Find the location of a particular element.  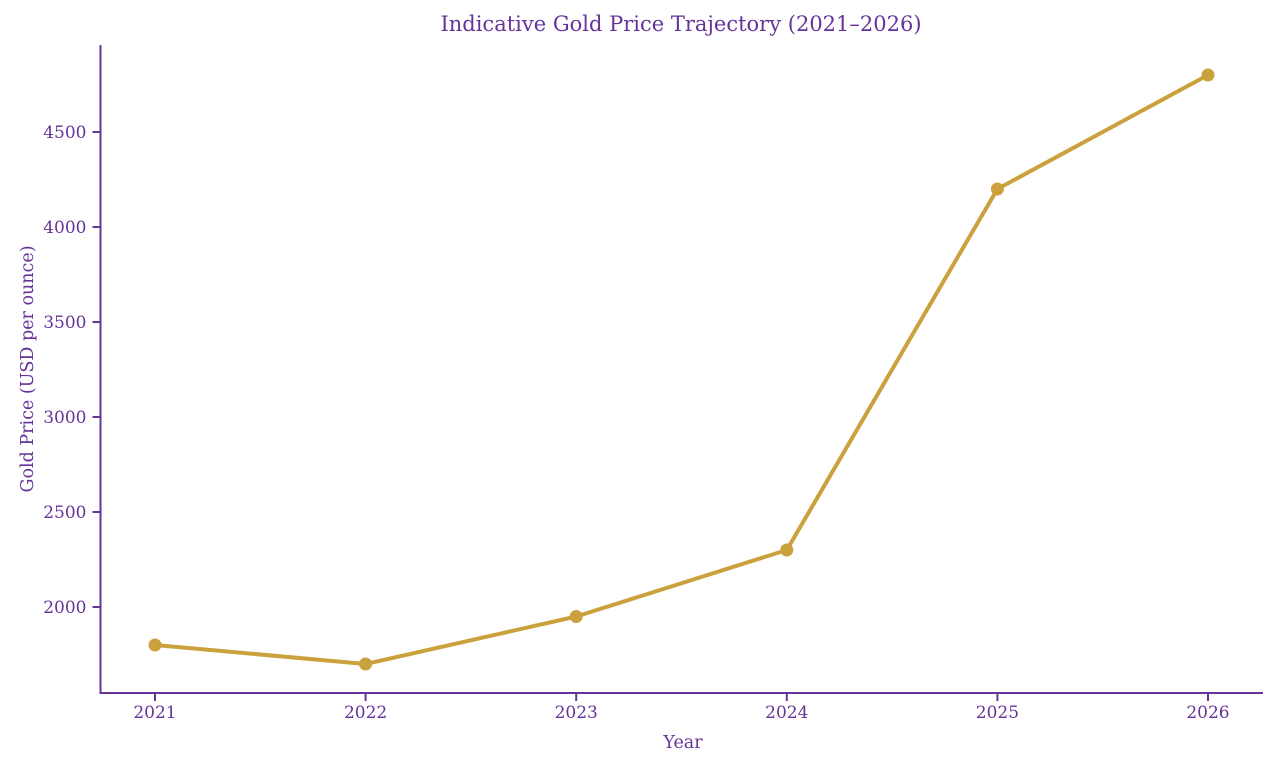

x-tick-label: 2023 is located at coordinates (576, 713).